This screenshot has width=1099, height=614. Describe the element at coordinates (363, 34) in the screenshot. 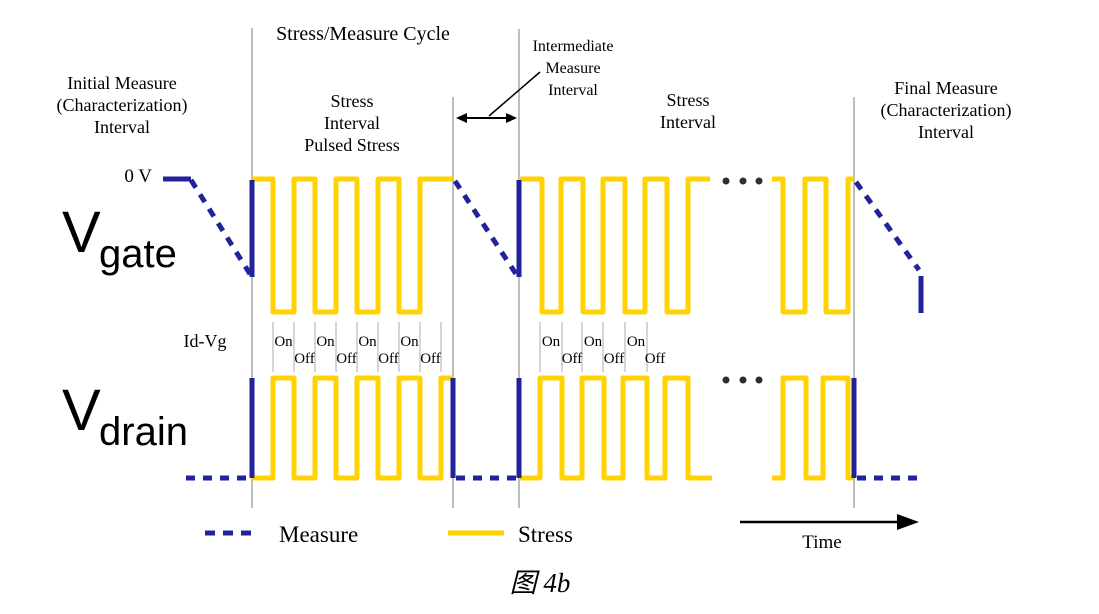

I see `cycle-title: Stress/Measure Cycle` at that location.